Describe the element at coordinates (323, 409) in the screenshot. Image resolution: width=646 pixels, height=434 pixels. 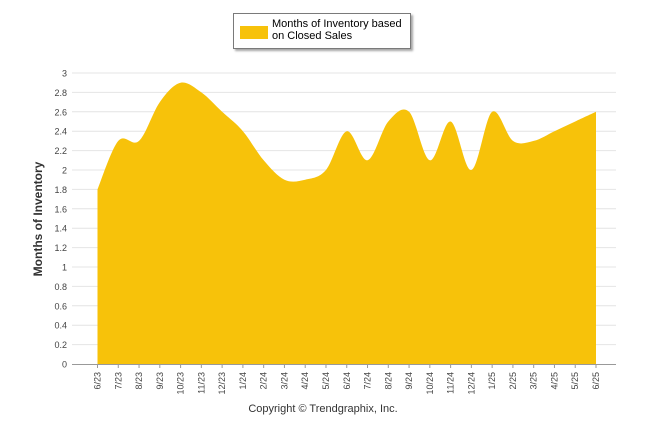
I see `copyright-footer: Copyright © Trendgraphix, Inc.` at that location.